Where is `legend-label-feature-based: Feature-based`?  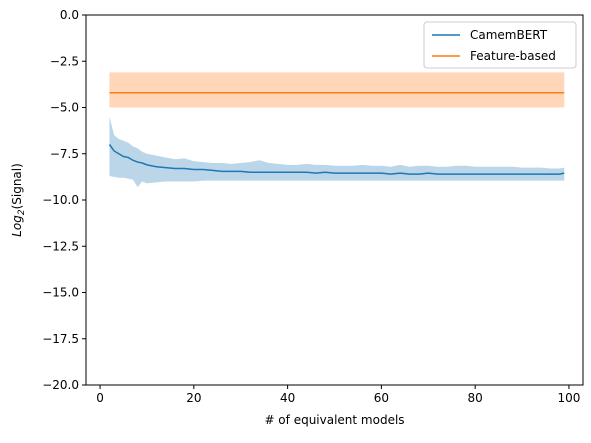
legend-label-feature-based: Feature-based is located at coordinates (513, 56).